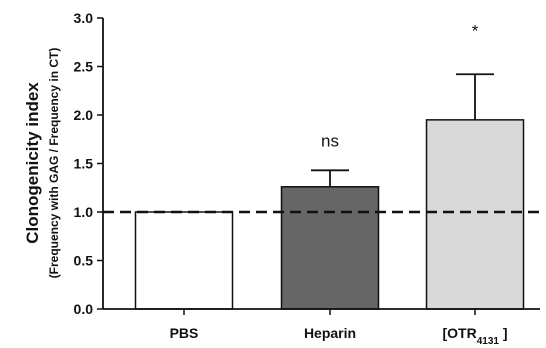 The image size is (546, 348). Describe the element at coordinates (84, 115) in the screenshot. I see `y-tick-label-4: 2.0` at that location.